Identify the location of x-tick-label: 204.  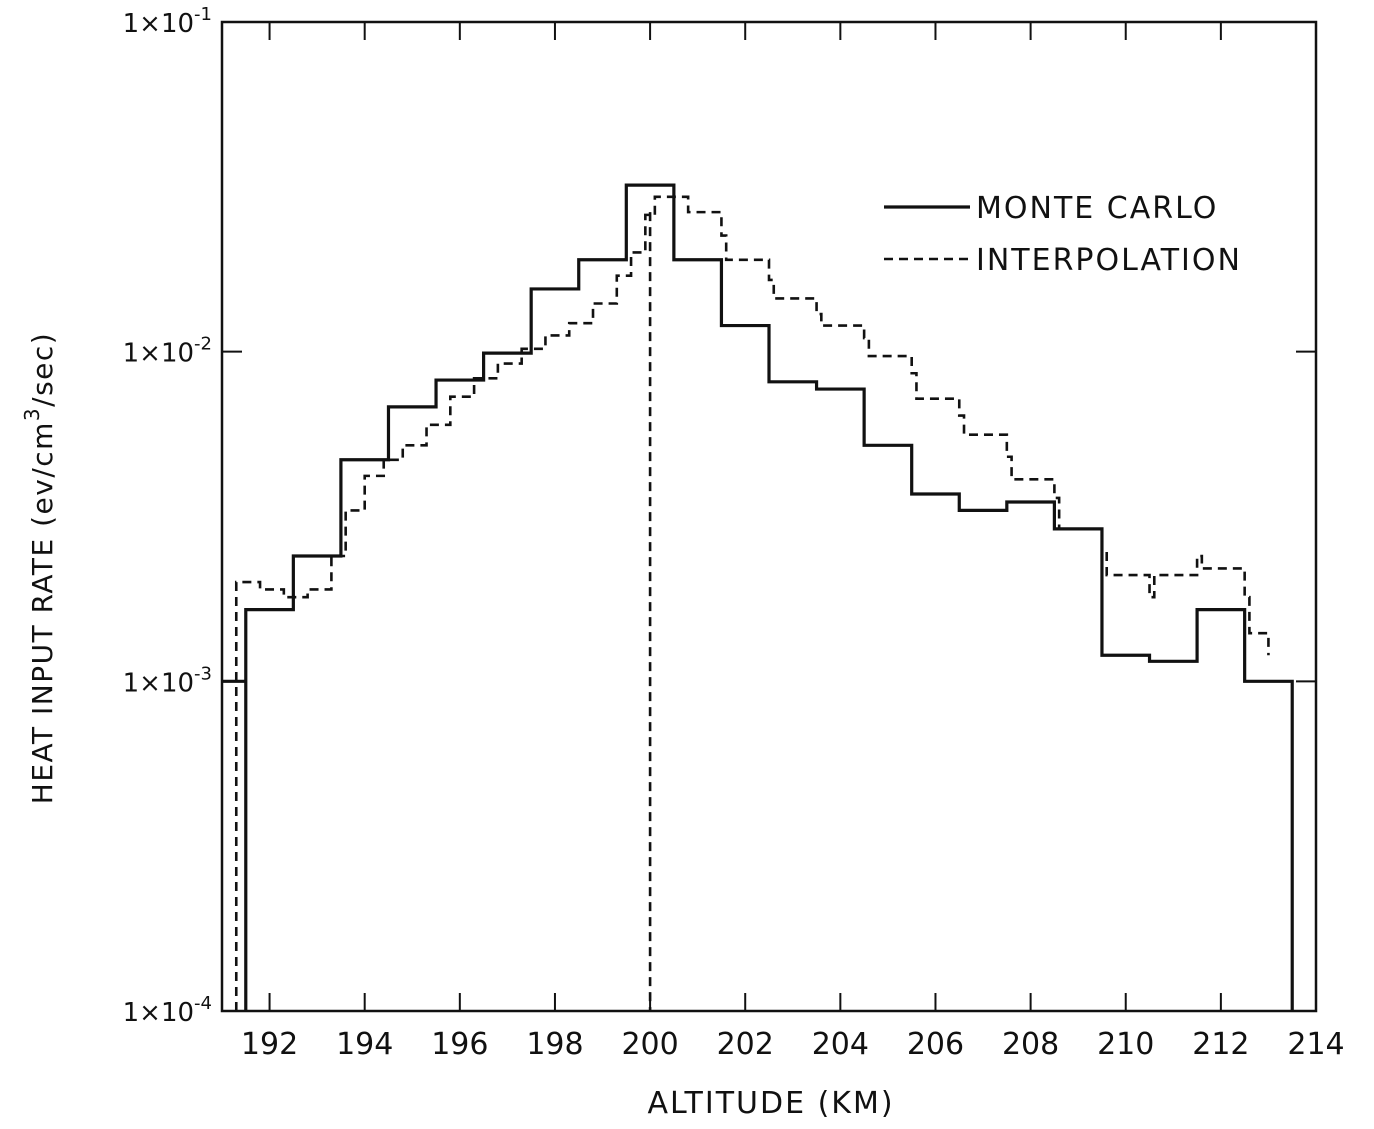
(840, 1044).